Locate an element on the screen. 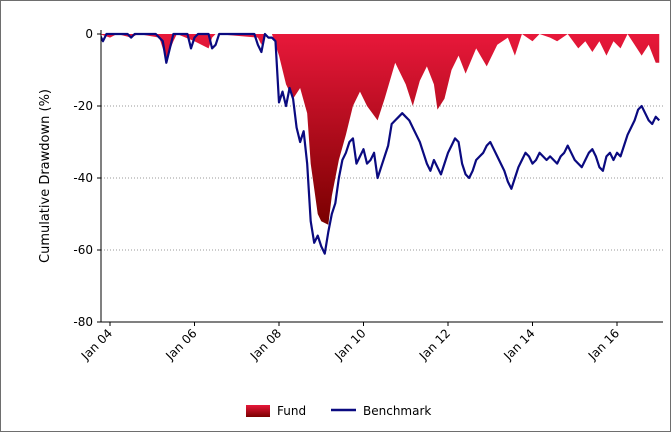  y-tick-label: -20 is located at coordinates (83, 106).